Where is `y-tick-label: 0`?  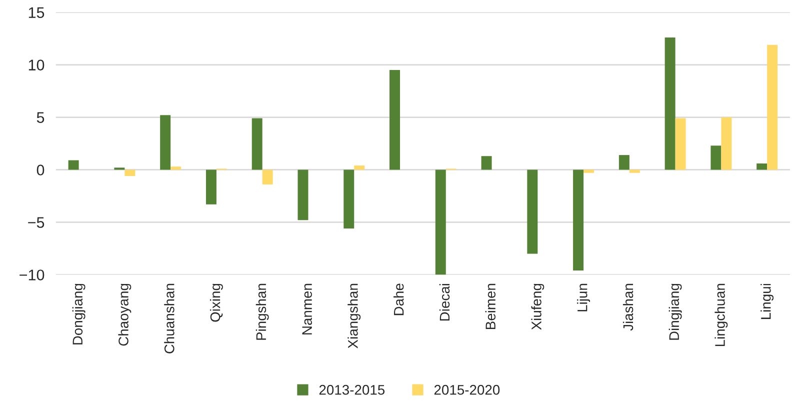 y-tick-label: 0 is located at coordinates (40, 170).